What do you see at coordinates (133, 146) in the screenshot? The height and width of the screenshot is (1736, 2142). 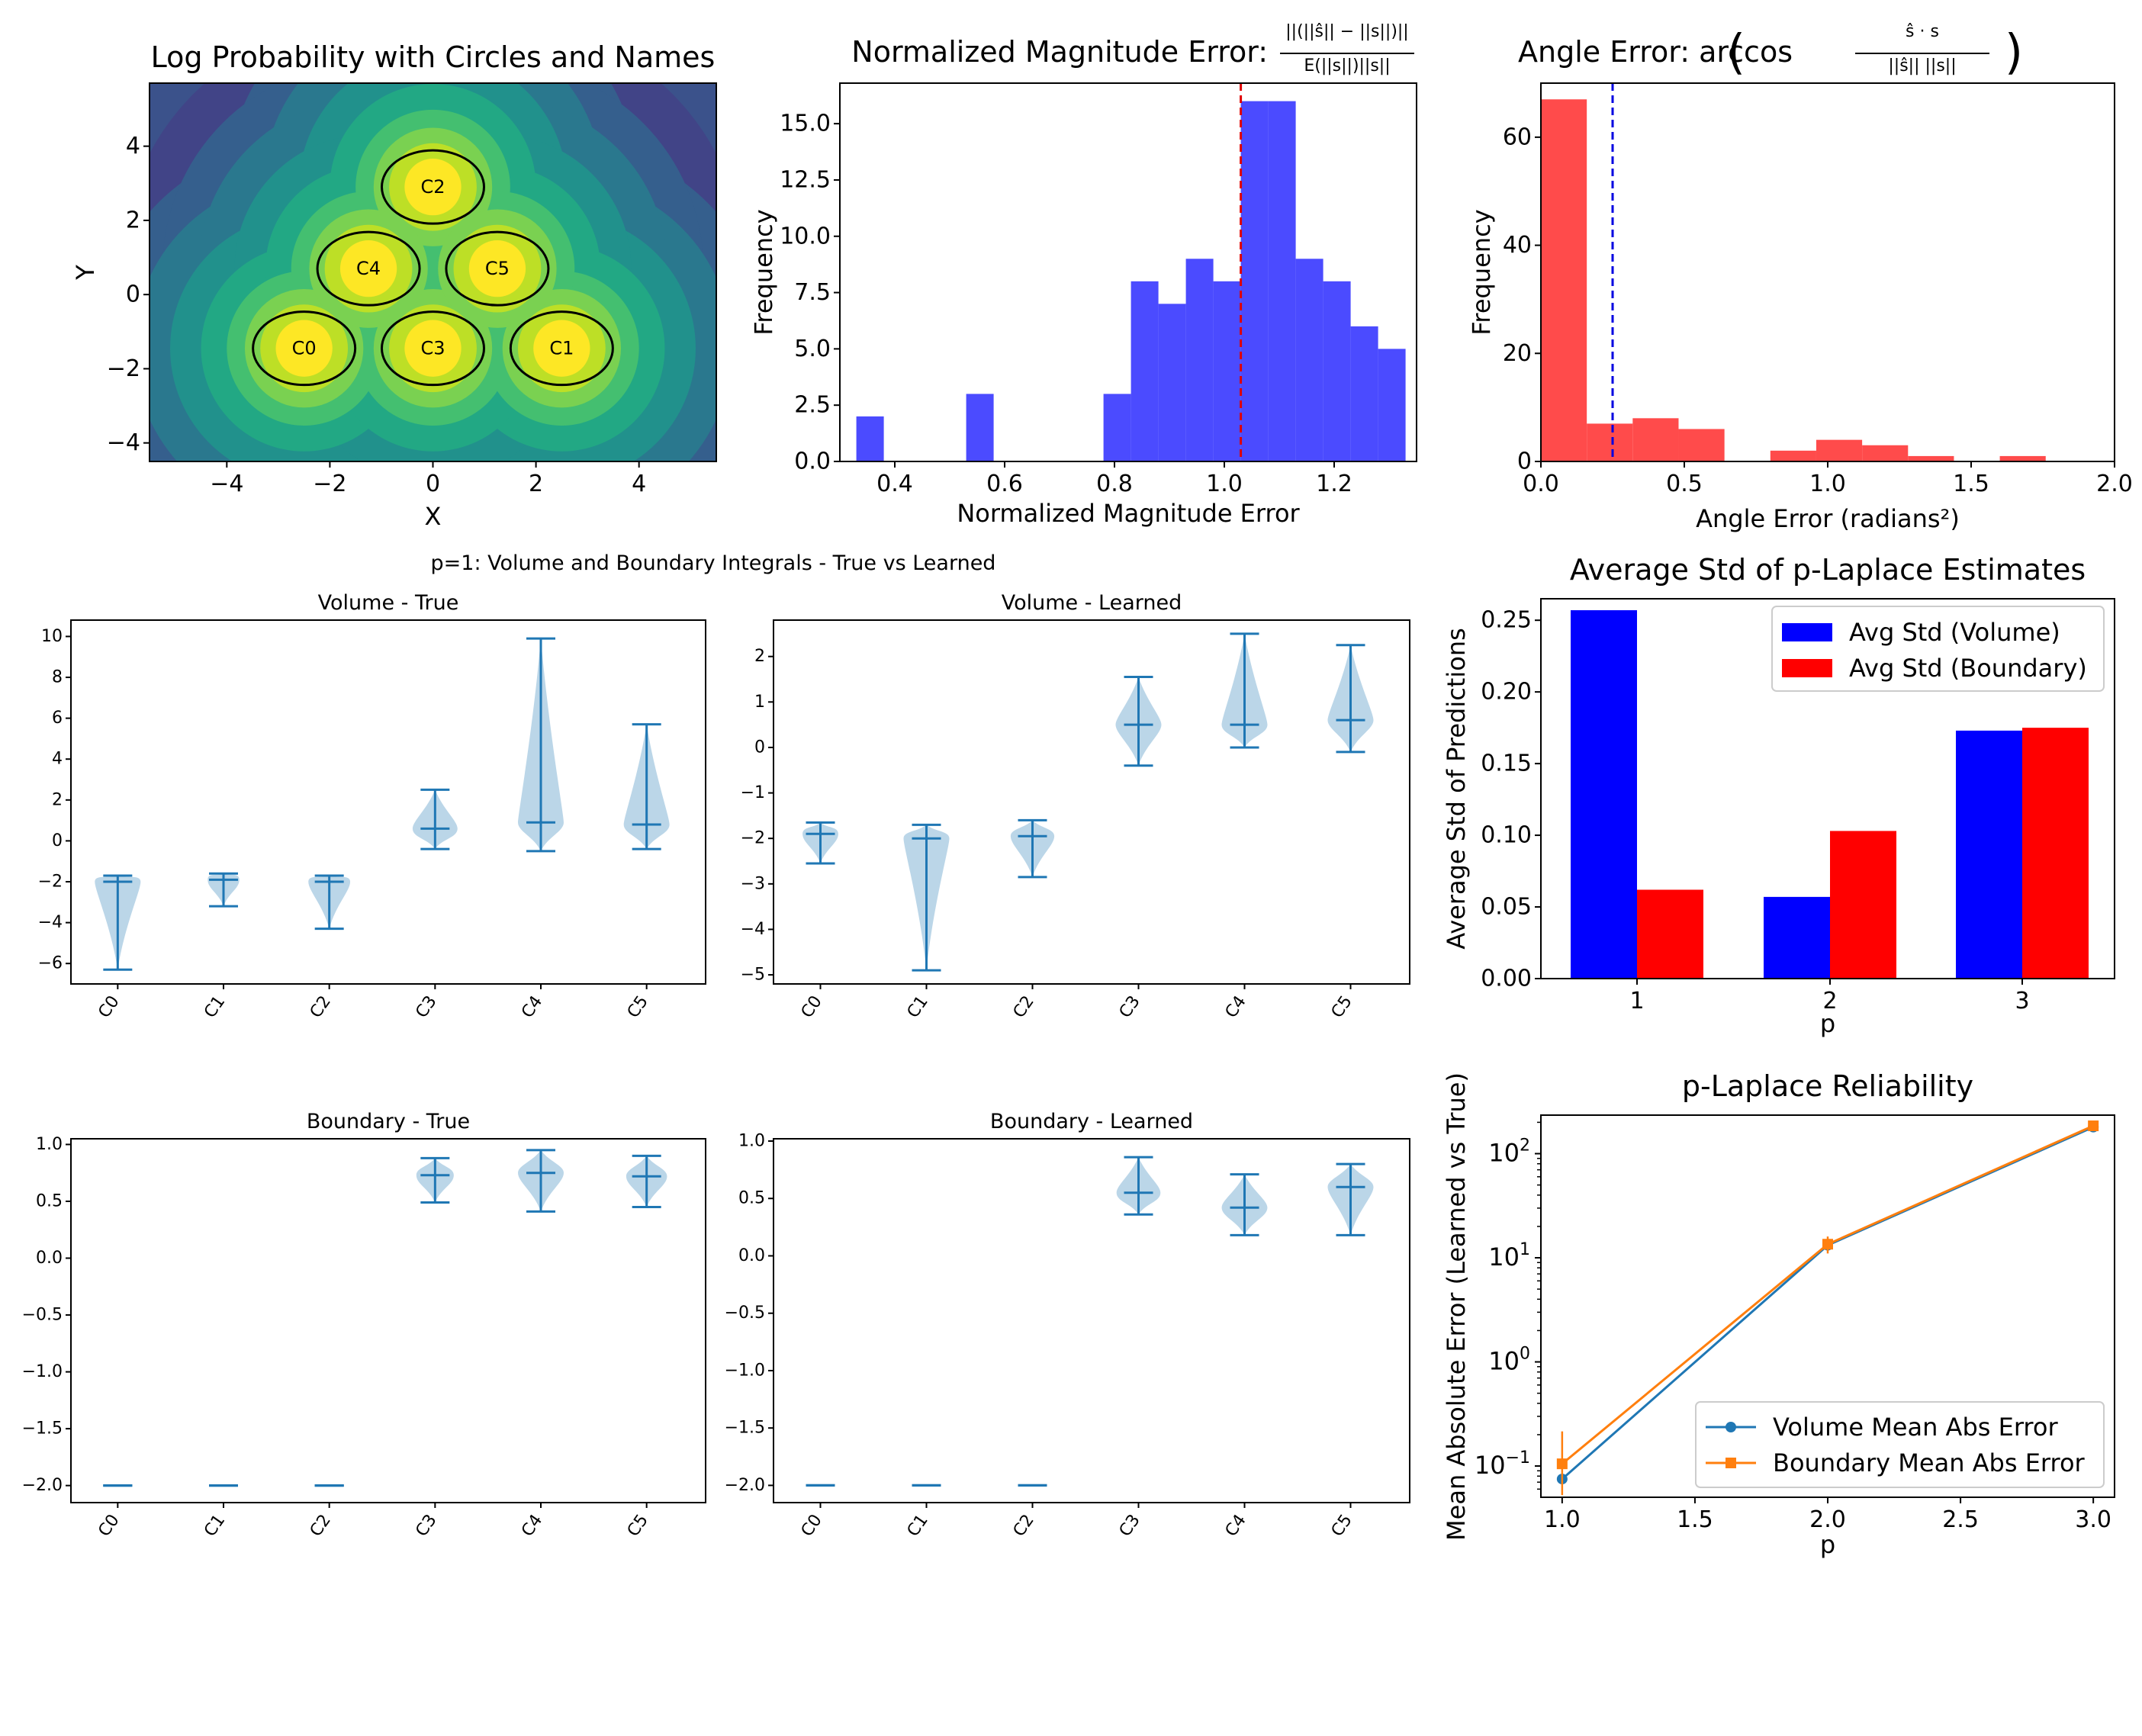 I see `heatmap-ytick: 4` at bounding box center [133, 146].